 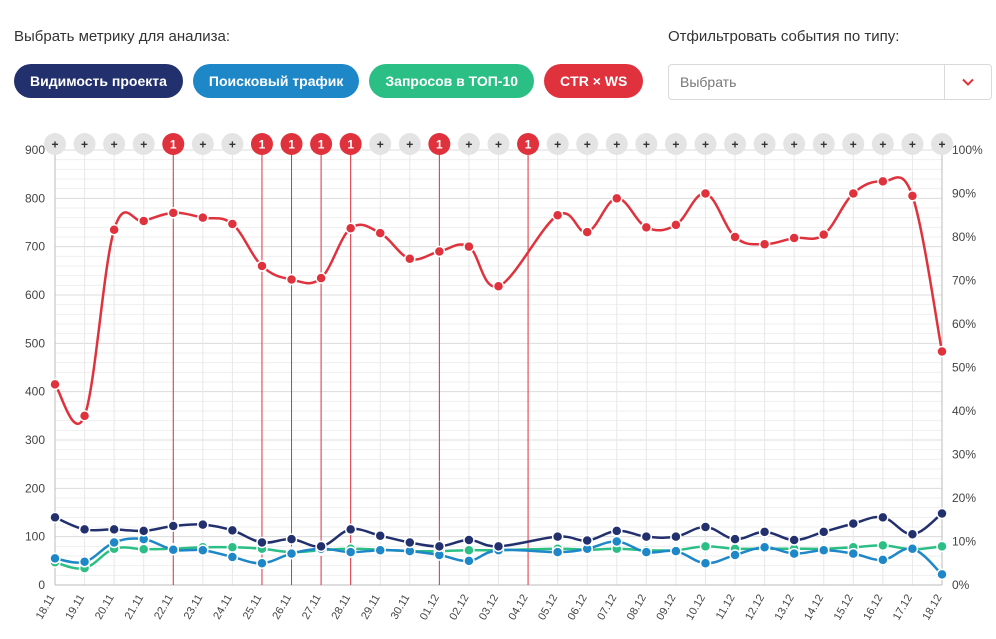 I want to click on metric-visibility-button: Видимость проекта, so click(x=98, y=81).